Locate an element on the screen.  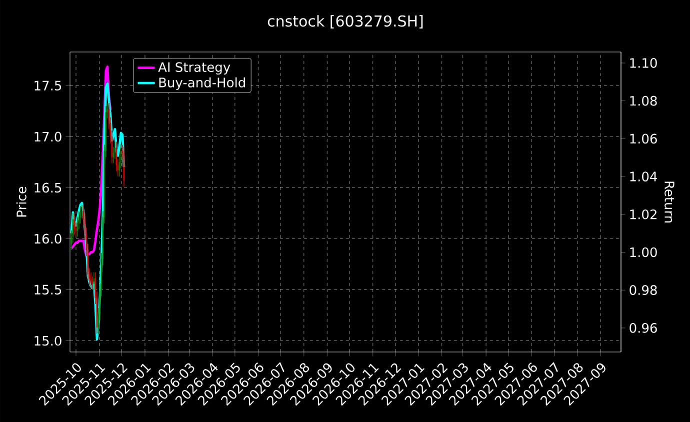
y2-tick-label: 1.00 is located at coordinates (643, 252).